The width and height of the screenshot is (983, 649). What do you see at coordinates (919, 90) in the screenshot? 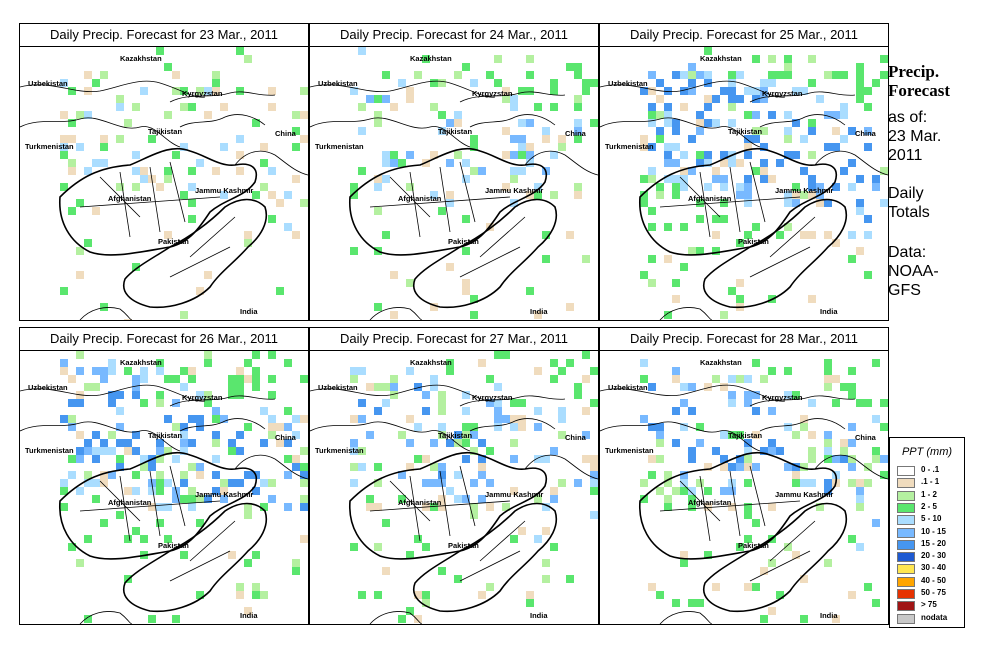
I see `side-title-line2: Forecast` at bounding box center [919, 90].